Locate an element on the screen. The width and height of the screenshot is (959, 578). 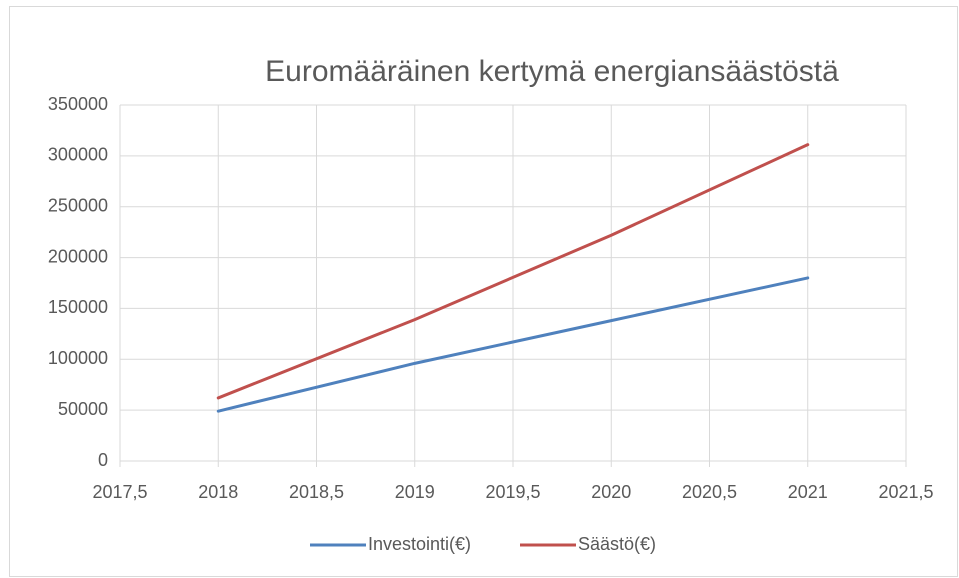
x-tick-label: 2020 is located at coordinates (611, 492).